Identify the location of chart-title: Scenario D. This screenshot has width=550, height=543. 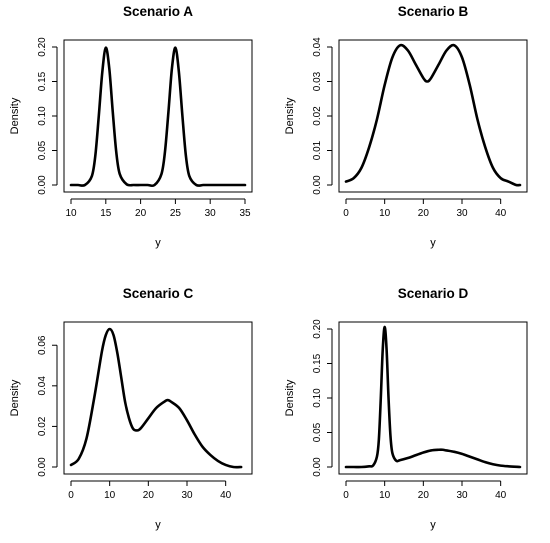
(433, 293).